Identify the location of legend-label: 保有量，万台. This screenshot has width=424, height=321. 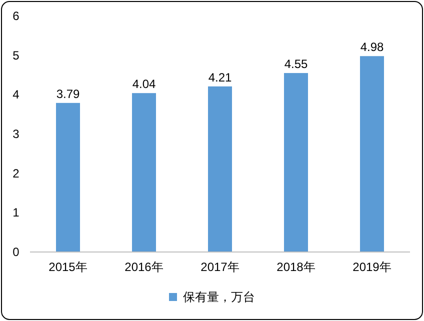
(219, 297).